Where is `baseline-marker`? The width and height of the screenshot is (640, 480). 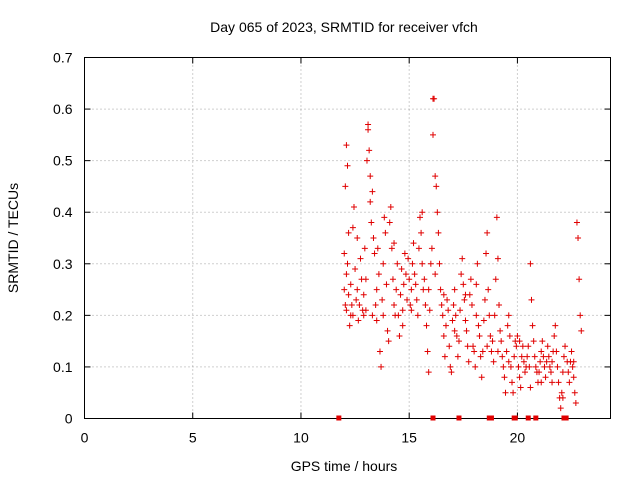
baseline-marker is located at coordinates (459, 418).